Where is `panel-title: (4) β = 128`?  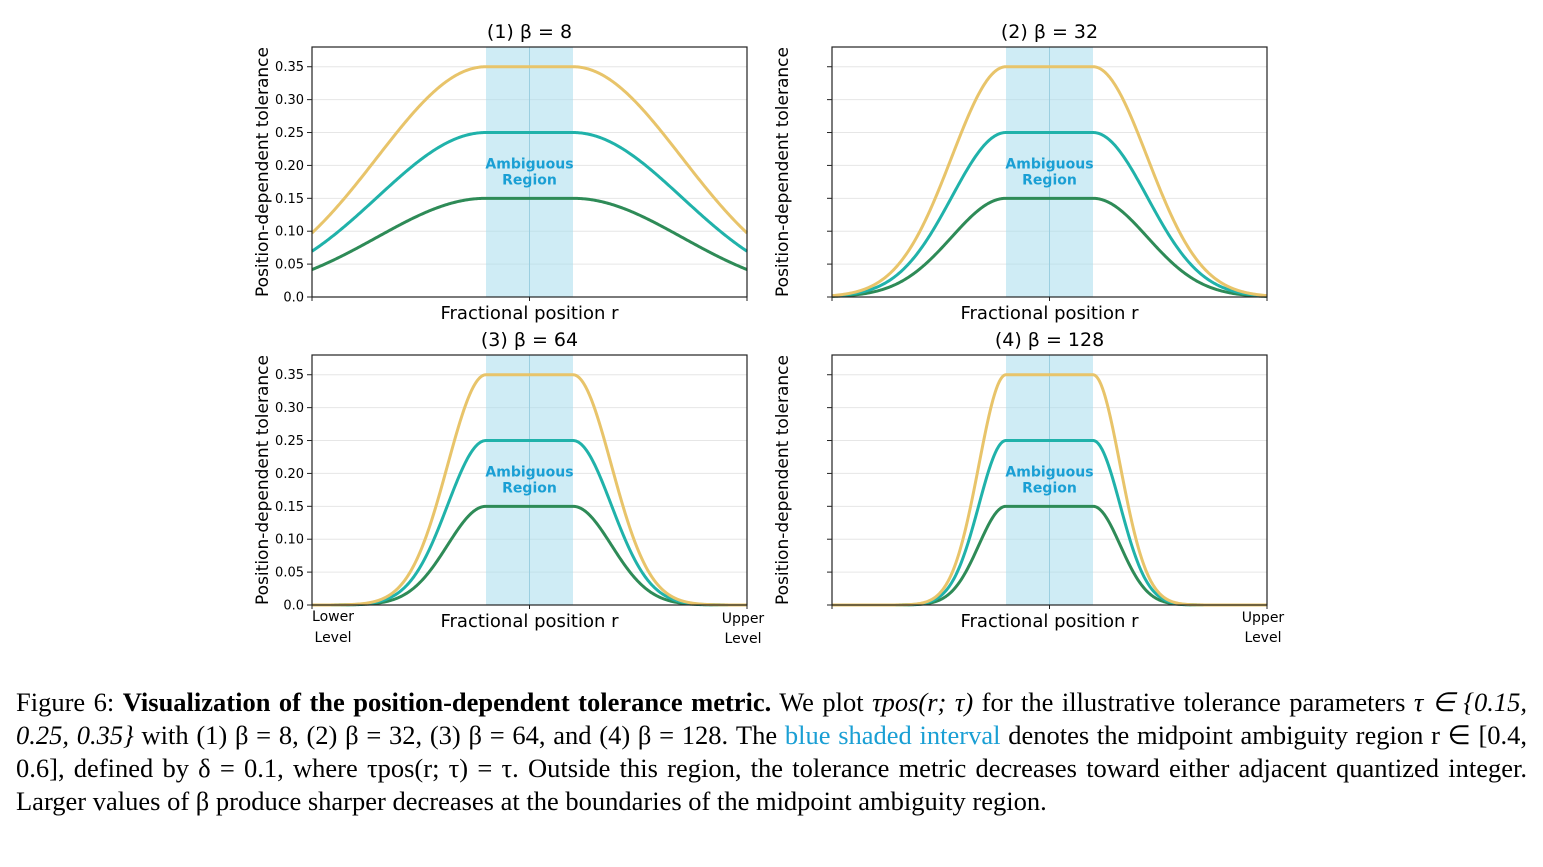 panel-title: (4) β = 128 is located at coordinates (1049, 340).